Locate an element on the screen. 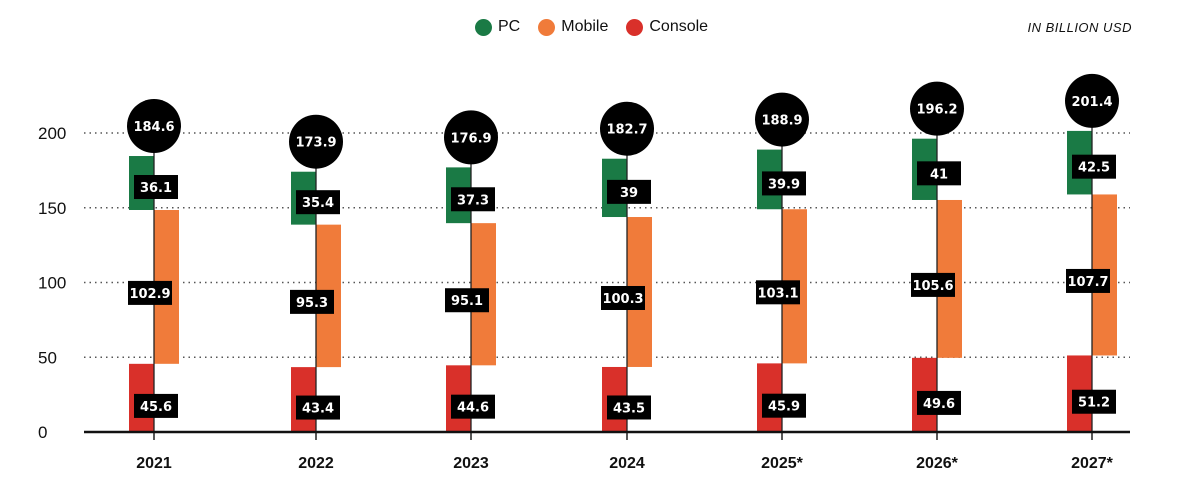 This screenshot has width=1200, height=490. data-label-mobile: 100.3 is located at coordinates (623, 297).